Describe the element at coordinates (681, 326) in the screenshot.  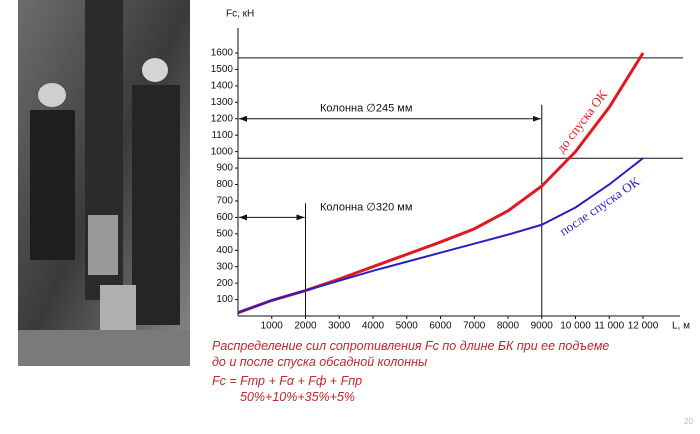
I see `x-axis-label: L, м` at that location.